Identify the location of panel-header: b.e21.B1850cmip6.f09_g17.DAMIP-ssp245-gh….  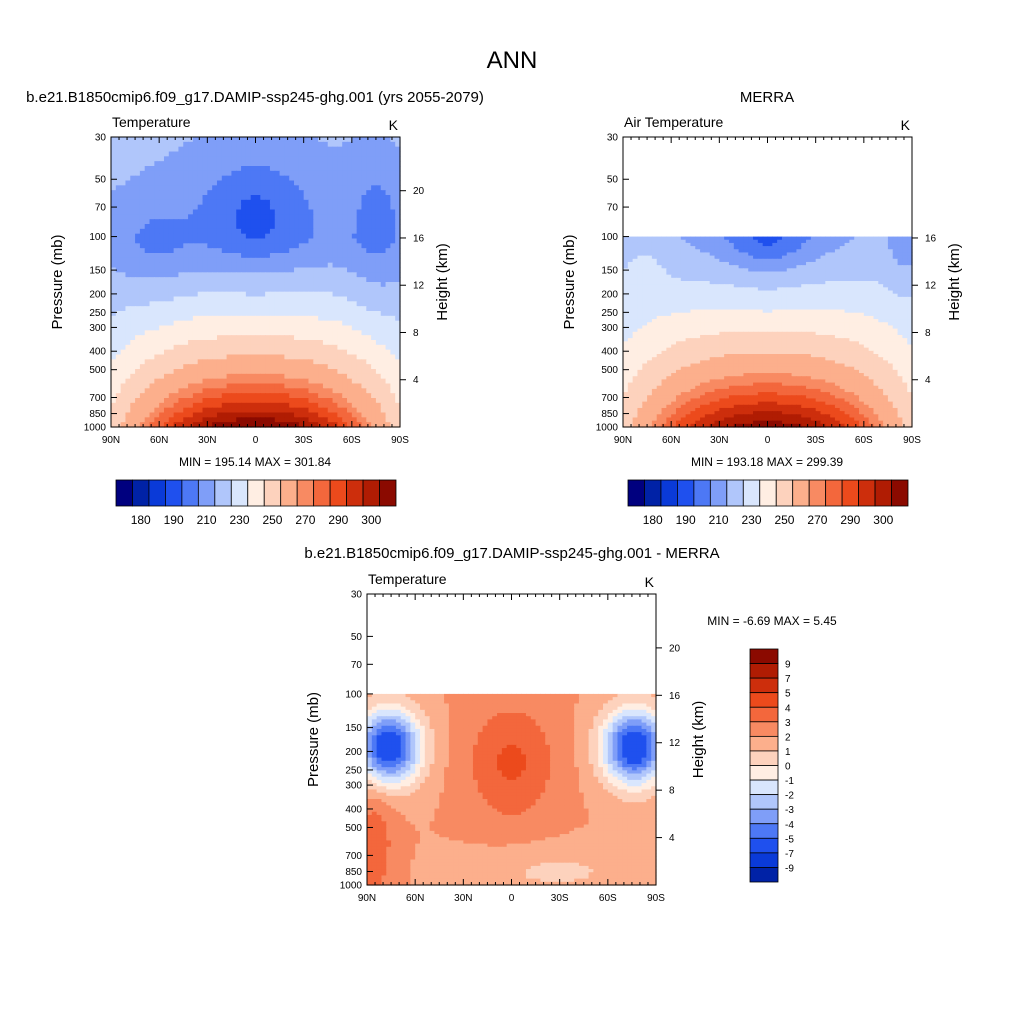
(255, 97).